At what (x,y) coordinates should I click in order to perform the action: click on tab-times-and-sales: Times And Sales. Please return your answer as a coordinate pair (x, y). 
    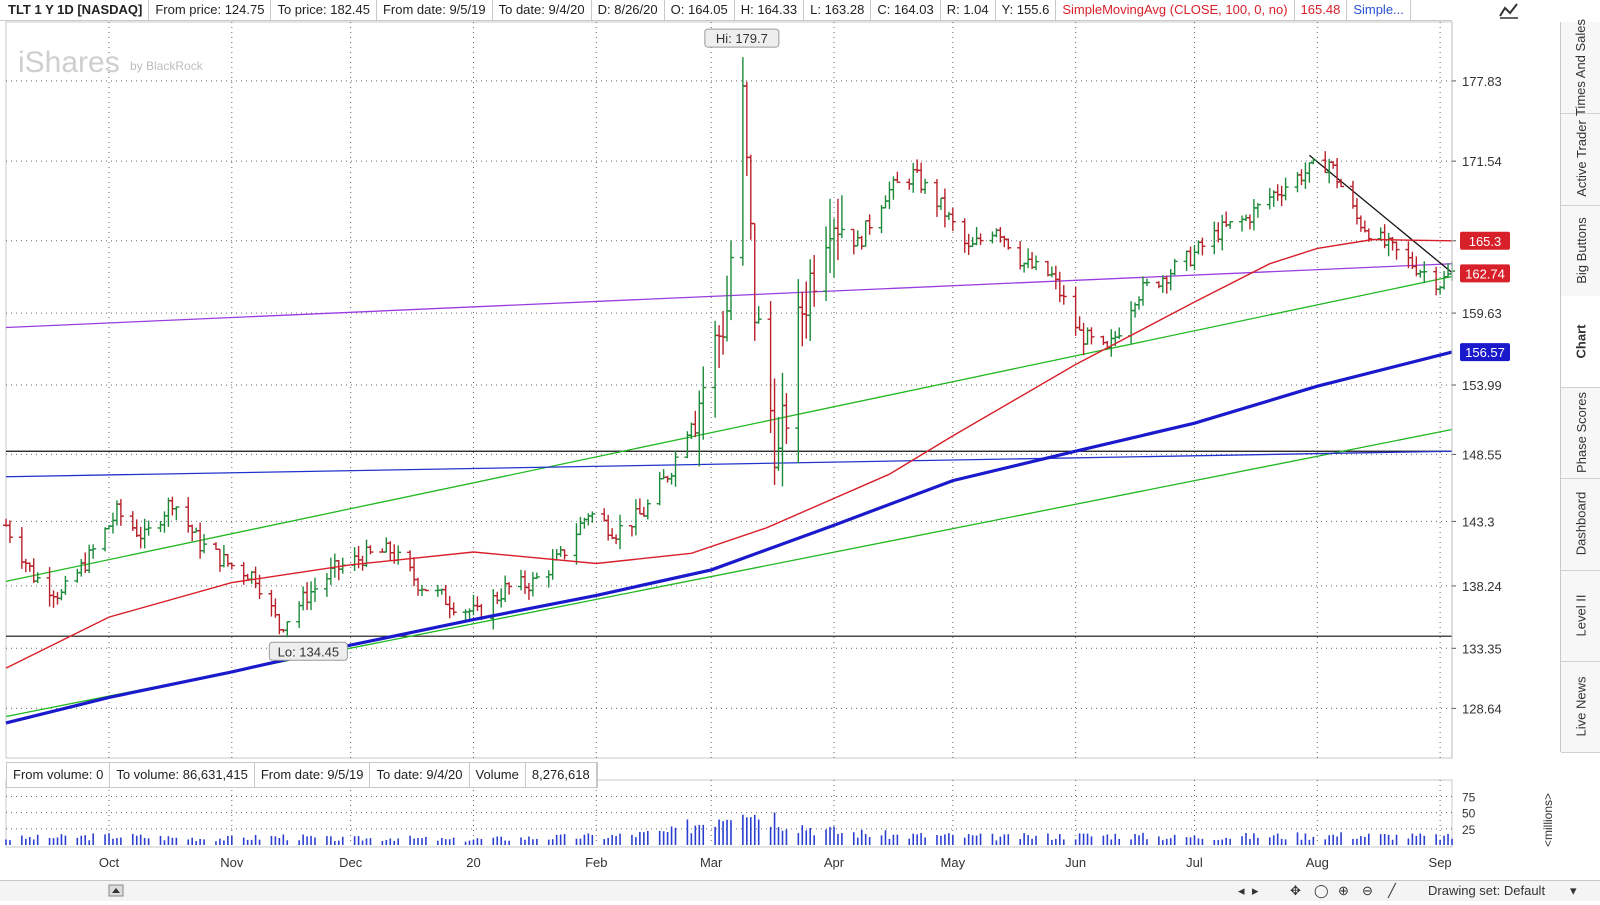
    Looking at the image, I should click on (1580, 67).